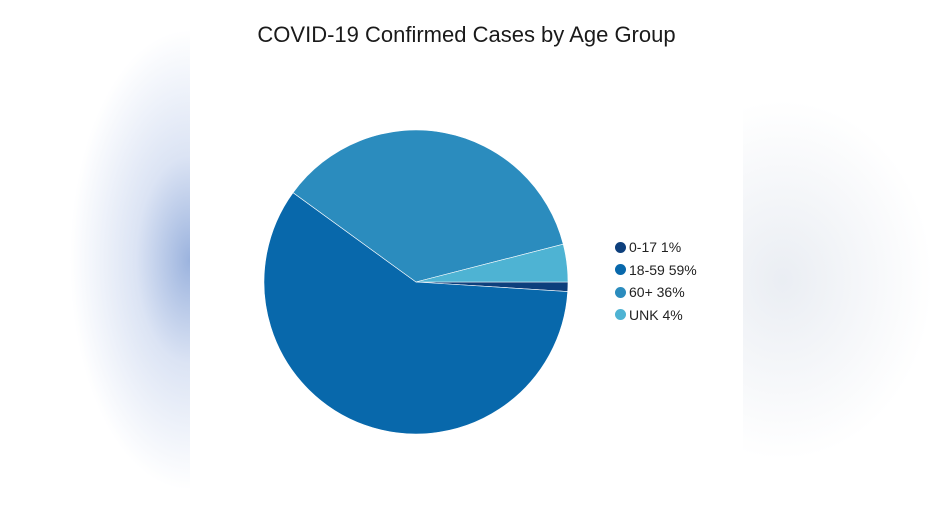 This screenshot has width=932, height=524. I want to click on legend-label: 18-59 59%, so click(663, 269).